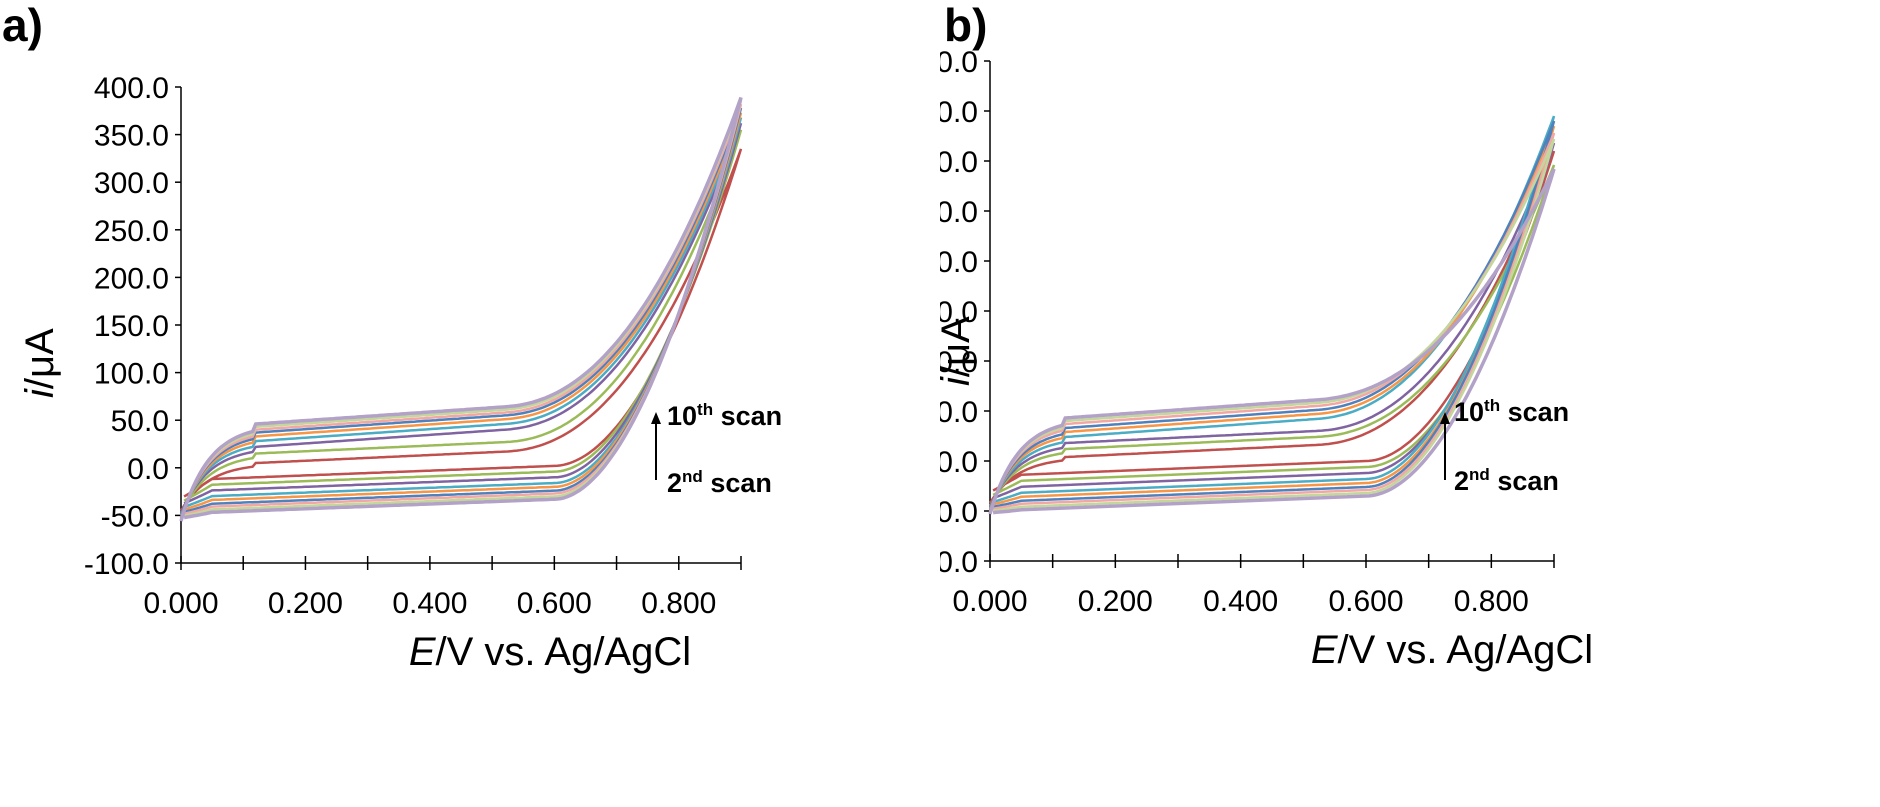 This screenshot has height=807, width=1880. Describe the element at coordinates (966, 25) in the screenshot. I see `panel-label: b)` at that location.